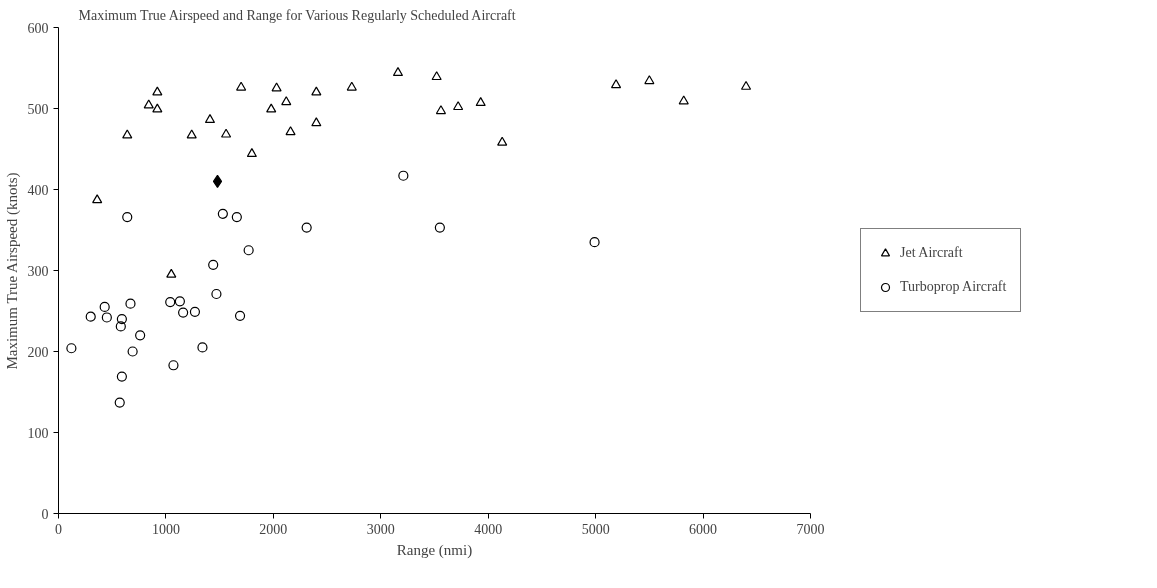 This screenshot has width=1157, height=588. What do you see at coordinates (297, 15) in the screenshot?
I see `chart-title: Maximum True Airspeed and Range for Various Regularly Scheduled Aircraft` at bounding box center [297, 15].